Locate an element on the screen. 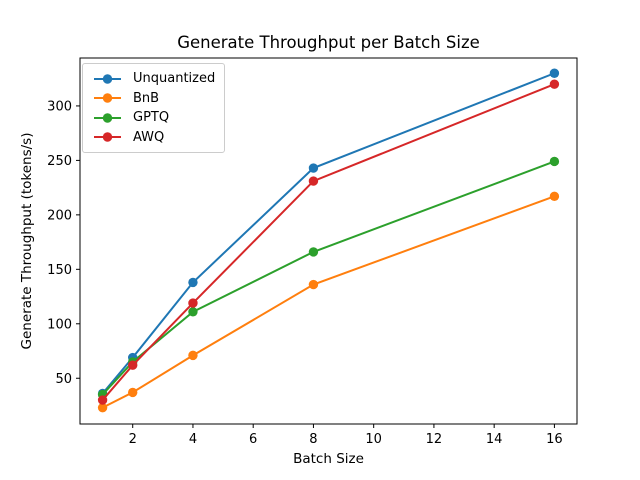 This screenshot has width=640, height=480. y-tick-label: 300 is located at coordinates (59, 106).